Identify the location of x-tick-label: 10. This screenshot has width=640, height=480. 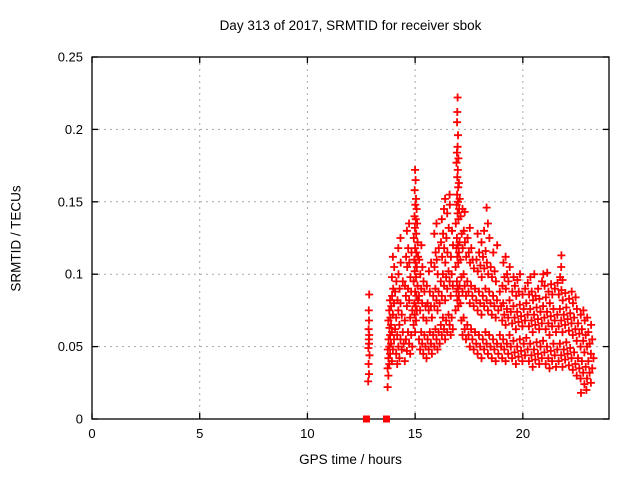
(307, 433).